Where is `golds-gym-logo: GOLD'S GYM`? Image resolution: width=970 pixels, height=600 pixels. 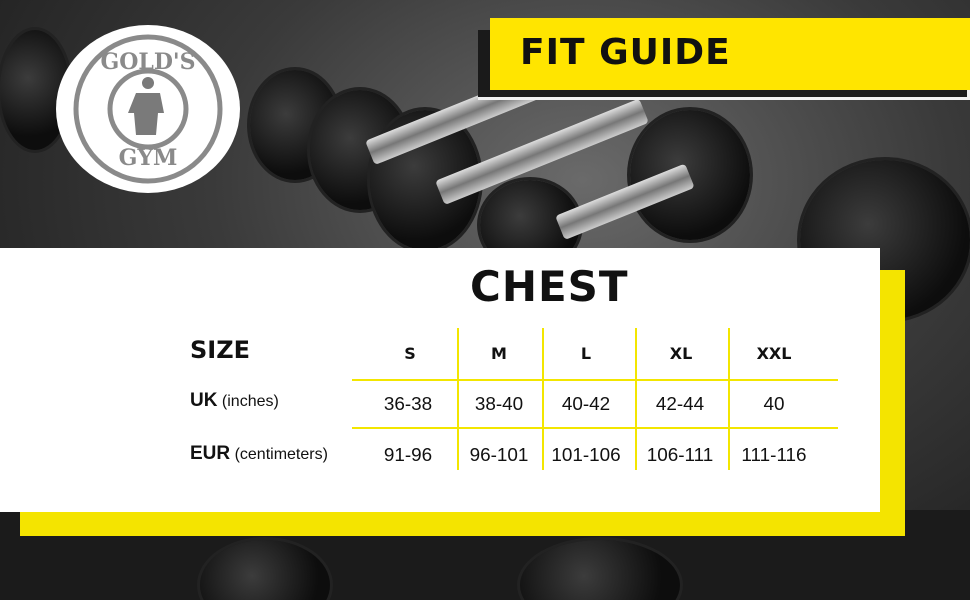 golds-gym-logo: GOLD'S GYM is located at coordinates (148, 109).